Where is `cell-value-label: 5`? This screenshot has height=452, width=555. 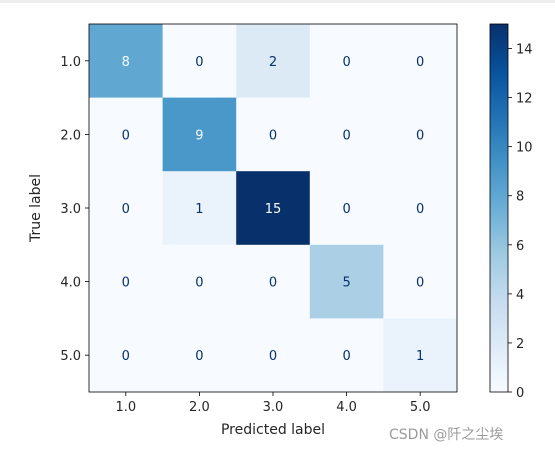 cell-value-label: 5 is located at coordinates (346, 283).